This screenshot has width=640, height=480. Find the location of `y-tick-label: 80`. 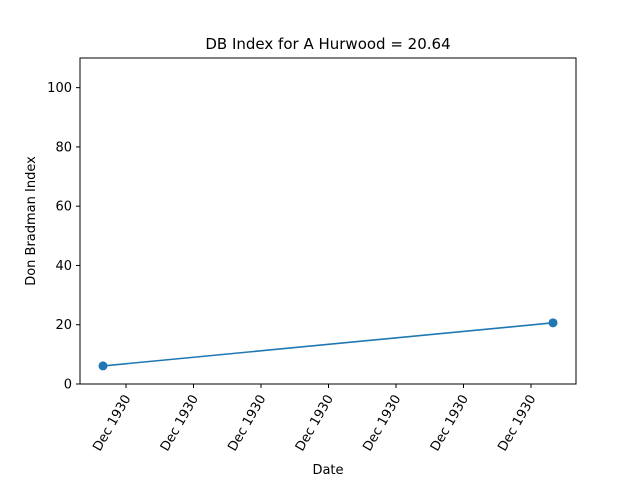

y-tick-label: 80 is located at coordinates (63, 147).